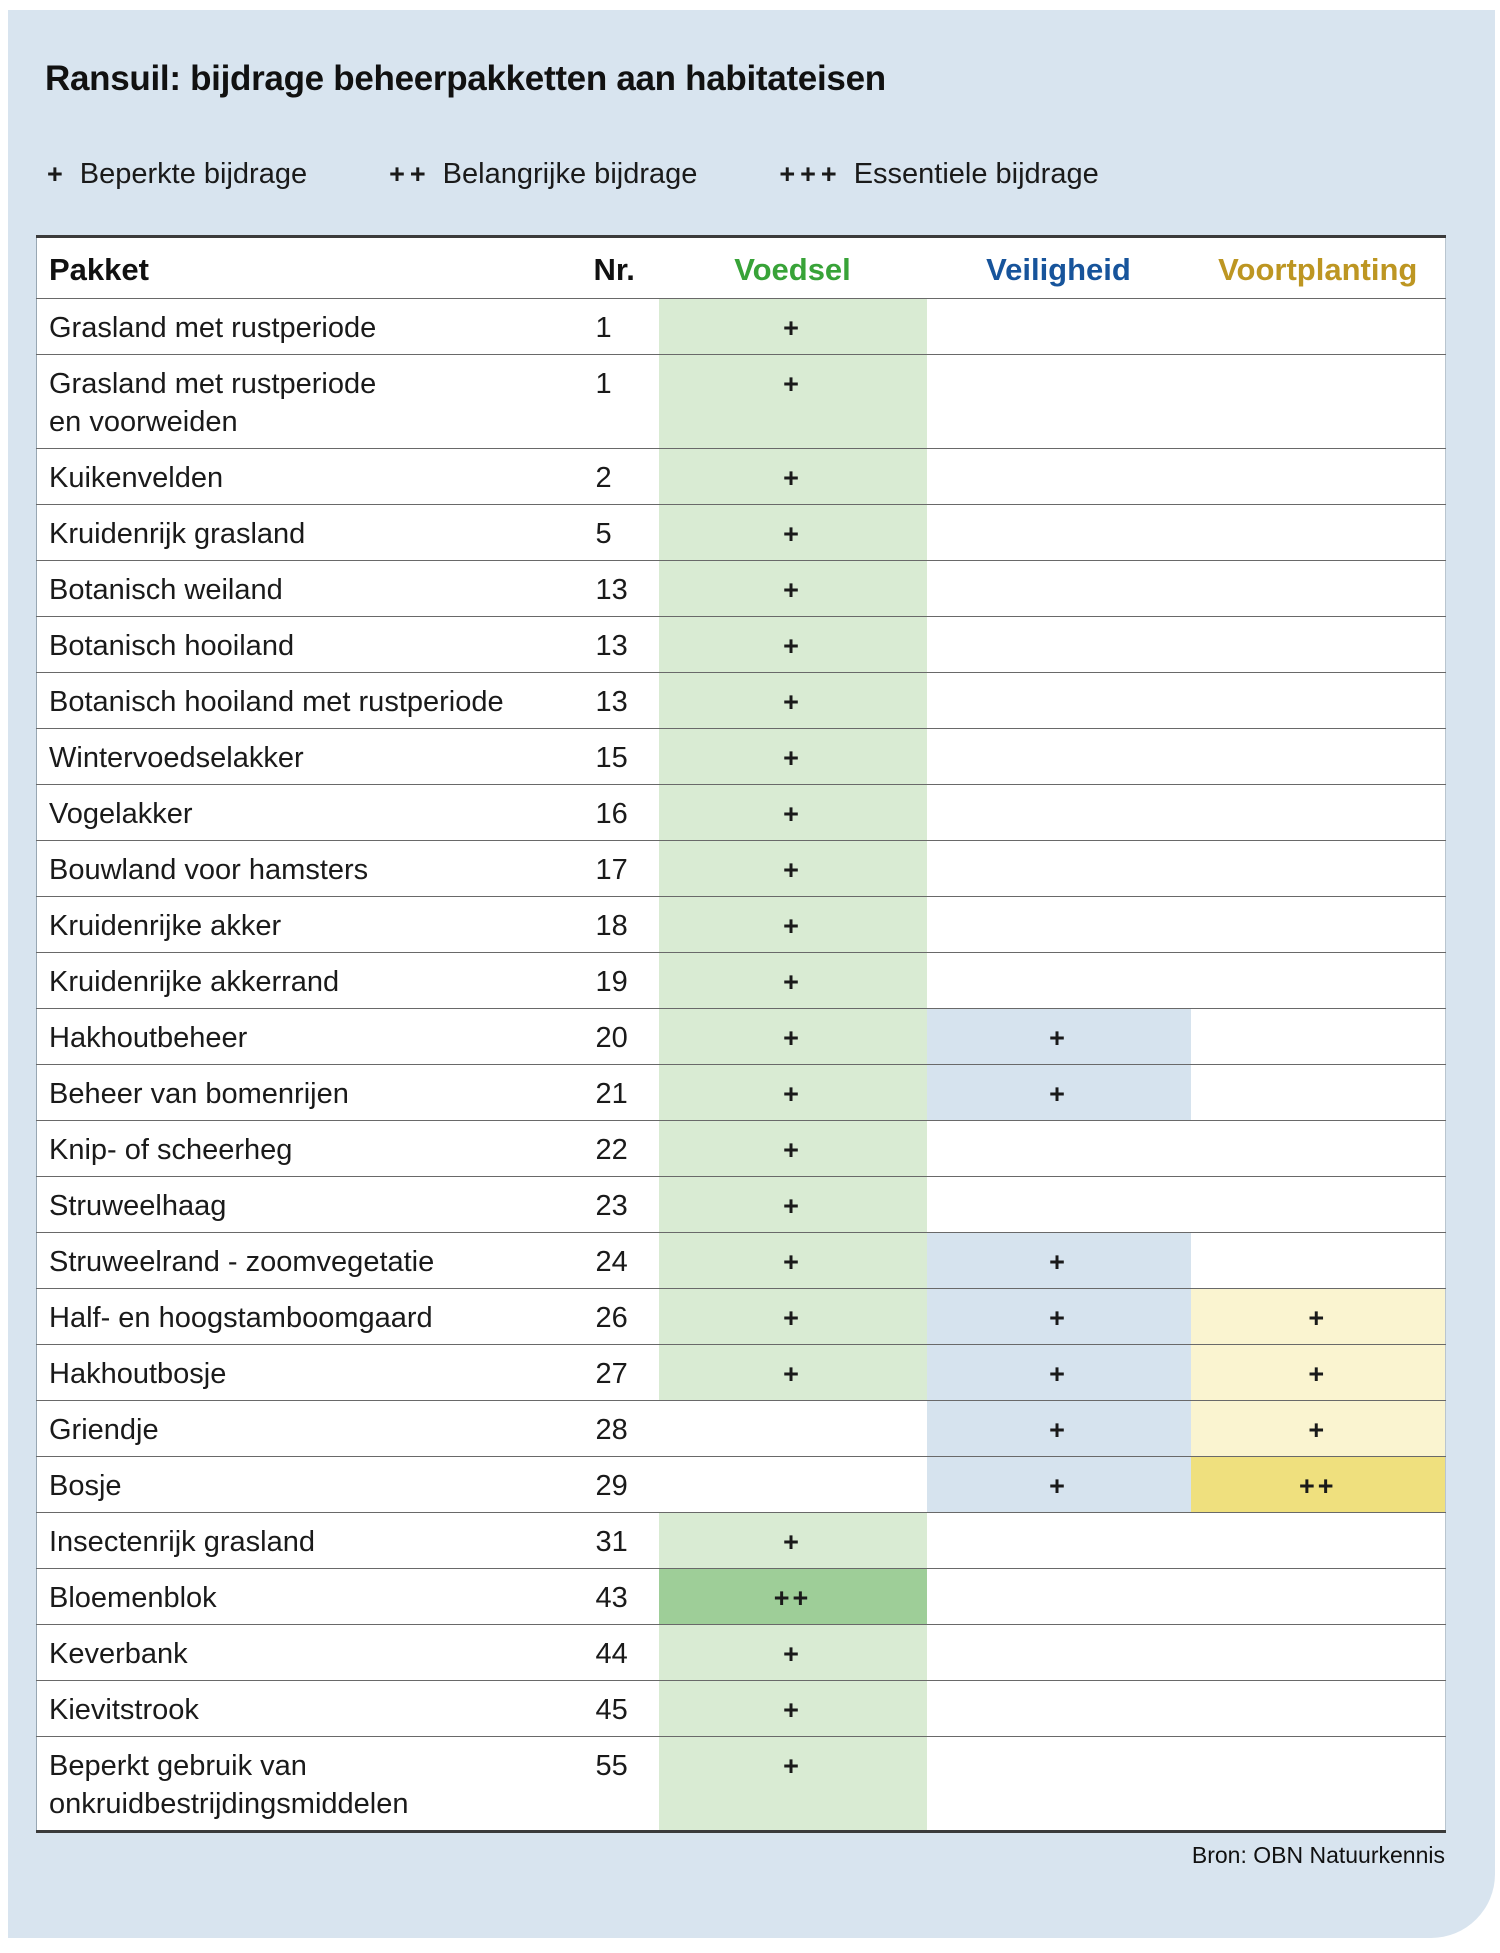 The height and width of the screenshot is (1953, 1500). Describe the element at coordinates (315, 1708) in the screenshot. I see `pakket-cell: Kievitstrook` at that location.